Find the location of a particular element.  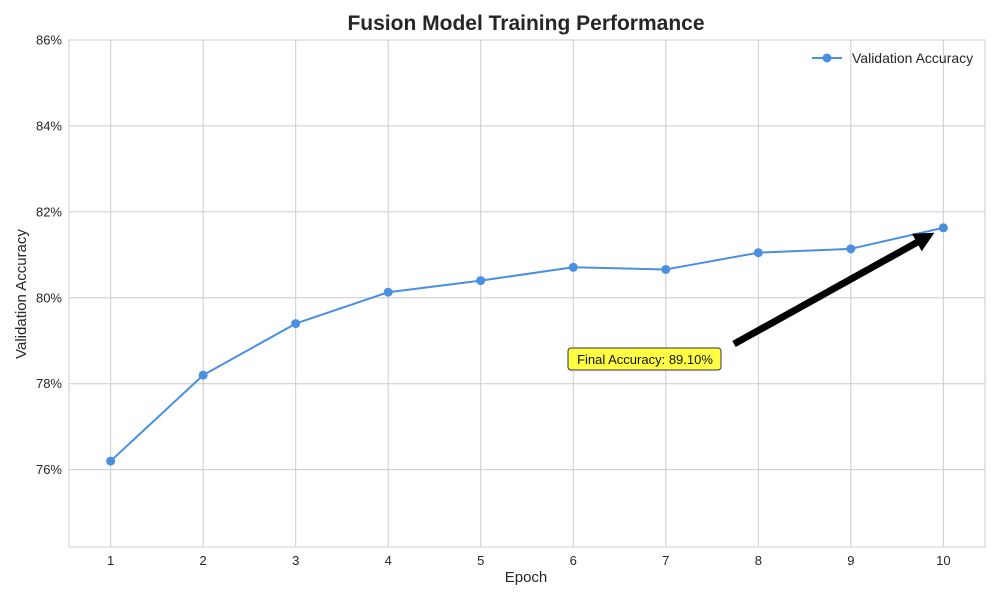

y-tick-label: 84% is located at coordinates (49, 125).